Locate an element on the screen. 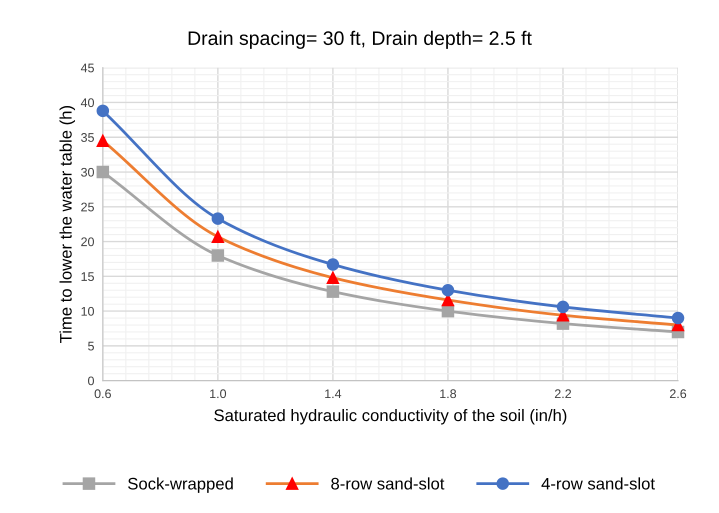 This screenshot has height=513, width=719. legend-label: 4-row sand-slot is located at coordinates (598, 483).